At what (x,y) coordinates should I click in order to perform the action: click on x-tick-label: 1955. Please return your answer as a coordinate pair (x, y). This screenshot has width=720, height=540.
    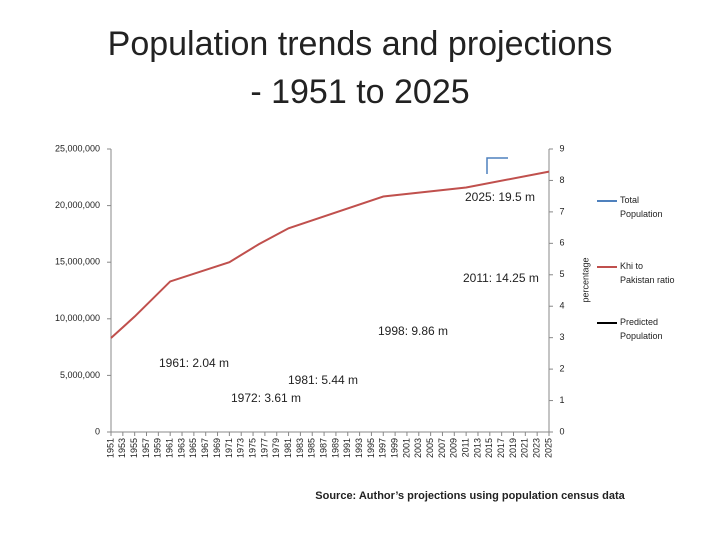
    Looking at the image, I should click on (134, 448).